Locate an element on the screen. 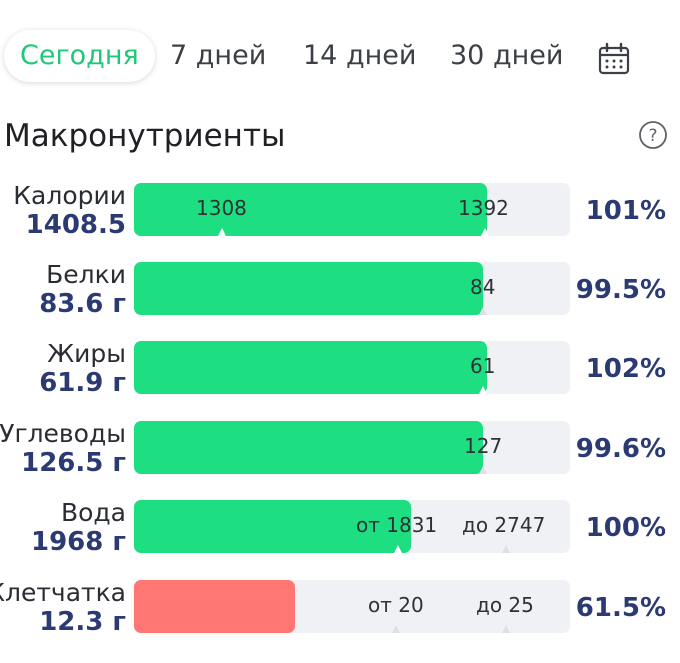 This screenshot has height=663, width=680. nutrient-percent: 61.5% is located at coordinates (620, 608).